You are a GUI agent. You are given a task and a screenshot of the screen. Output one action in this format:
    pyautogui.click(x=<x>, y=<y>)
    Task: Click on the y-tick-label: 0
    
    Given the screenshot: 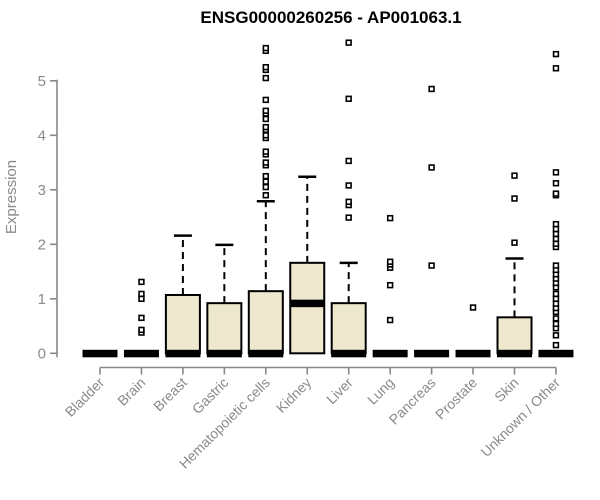 What is the action you would take?
    pyautogui.click(x=42, y=353)
    